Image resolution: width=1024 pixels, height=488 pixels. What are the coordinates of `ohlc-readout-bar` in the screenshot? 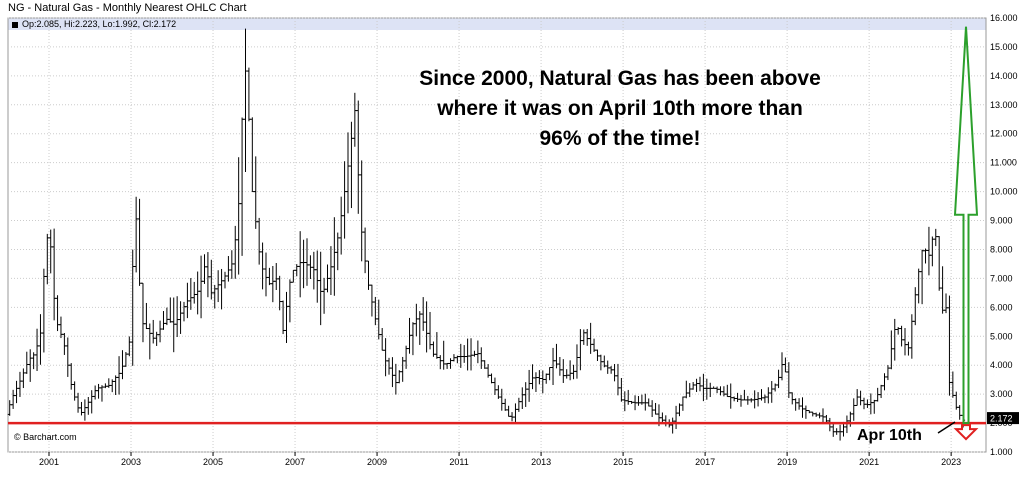 It's located at (497, 24).